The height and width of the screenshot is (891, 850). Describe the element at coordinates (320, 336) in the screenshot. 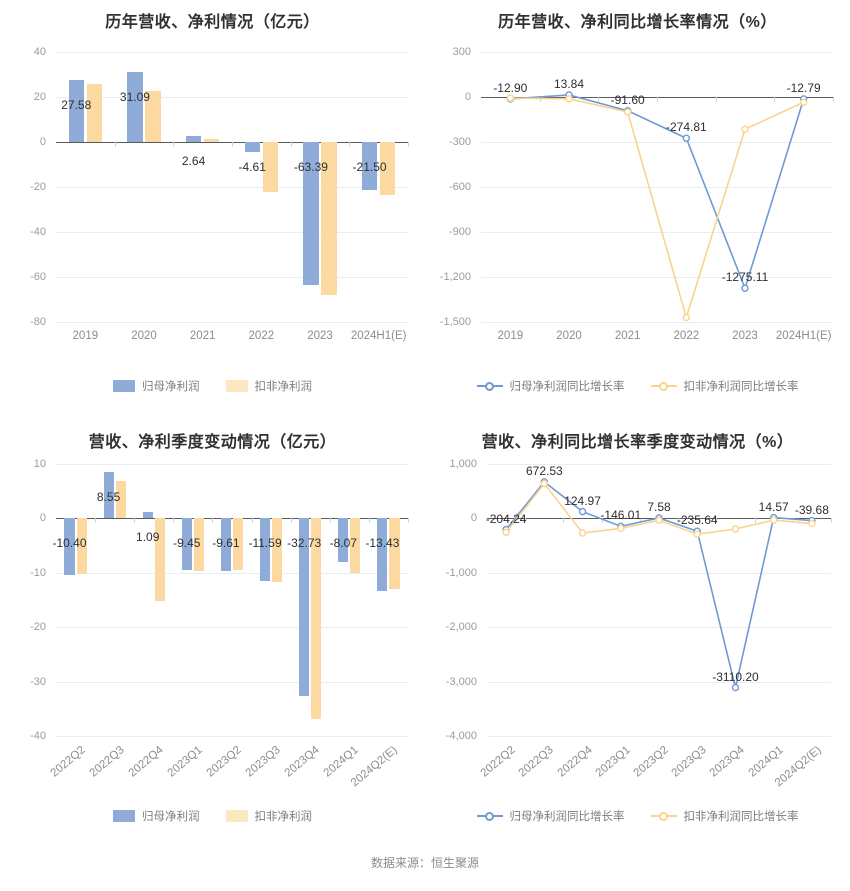

I see `x-axis-tick-label: 2023` at that location.